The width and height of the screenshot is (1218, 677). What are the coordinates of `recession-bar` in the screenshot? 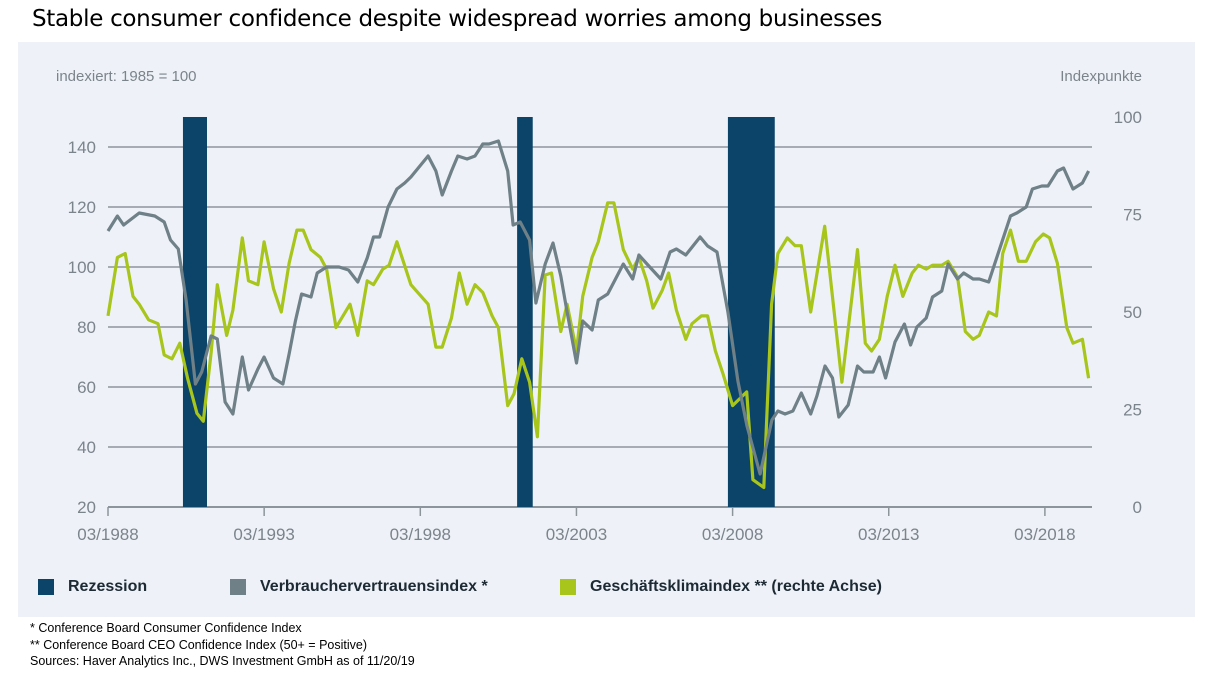 It's located at (525, 312).